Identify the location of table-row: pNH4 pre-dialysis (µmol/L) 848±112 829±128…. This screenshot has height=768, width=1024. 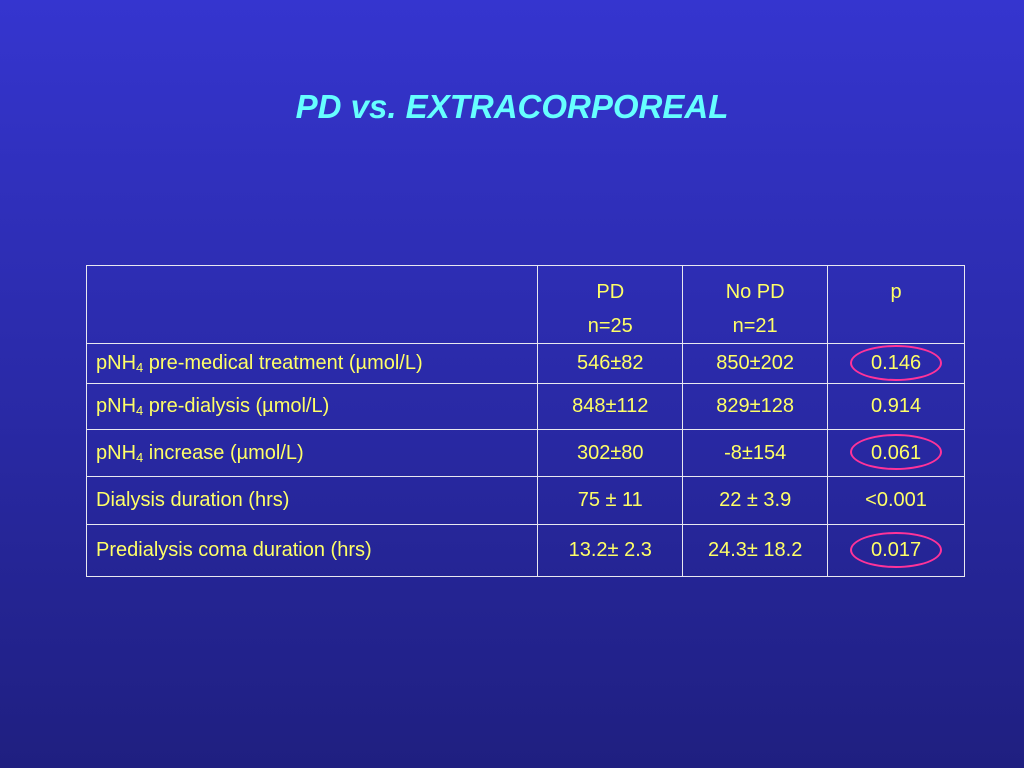
(525, 406).